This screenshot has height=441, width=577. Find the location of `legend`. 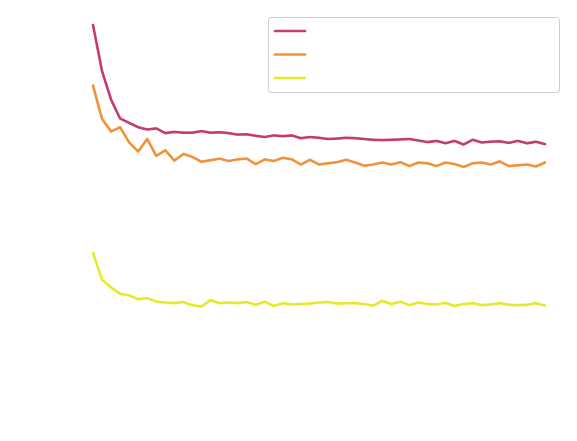

legend is located at coordinates (414, 55).